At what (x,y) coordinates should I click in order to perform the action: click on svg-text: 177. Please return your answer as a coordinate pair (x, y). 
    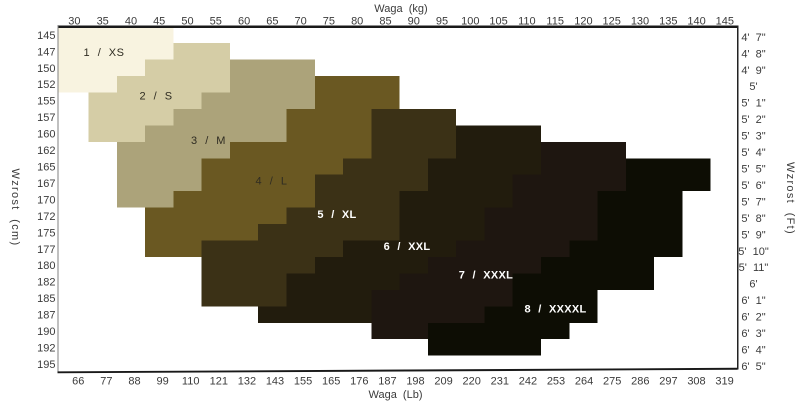
    Looking at the image, I should click on (46, 250).